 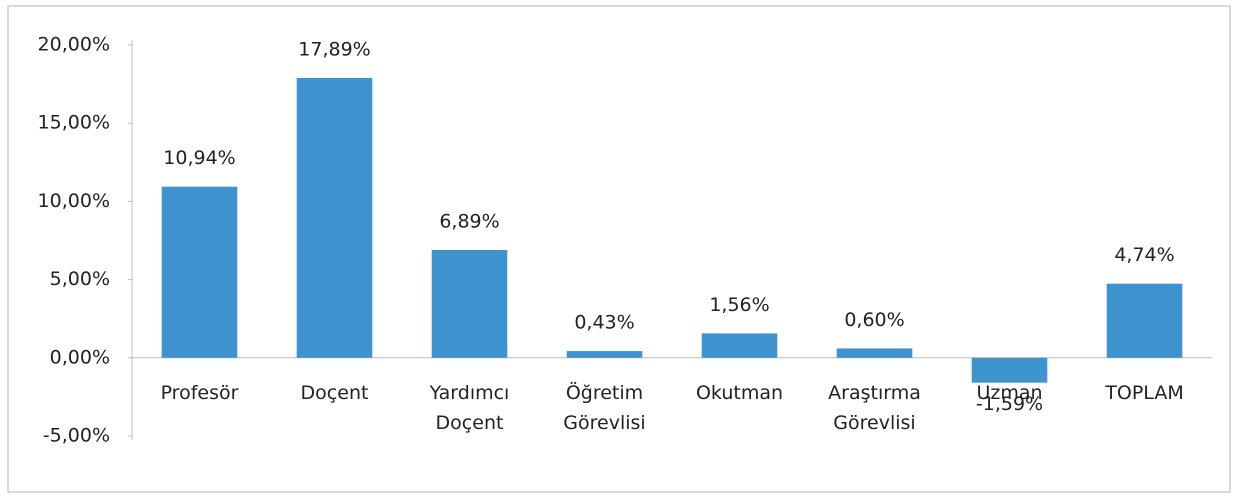 What do you see at coordinates (80, 357) in the screenshot?
I see `y-tick-label: 0,00%` at bounding box center [80, 357].